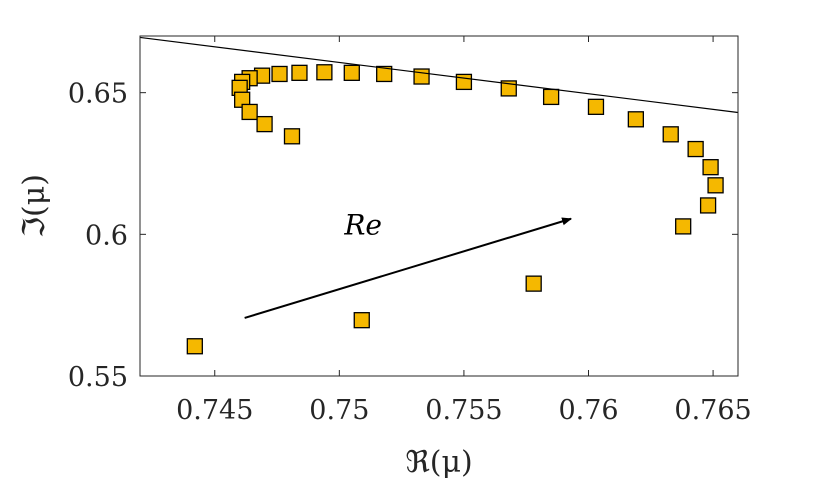 The image size is (814, 488). What do you see at coordinates (98, 94) in the screenshot?
I see `y-tick-label: 0.65` at bounding box center [98, 94].